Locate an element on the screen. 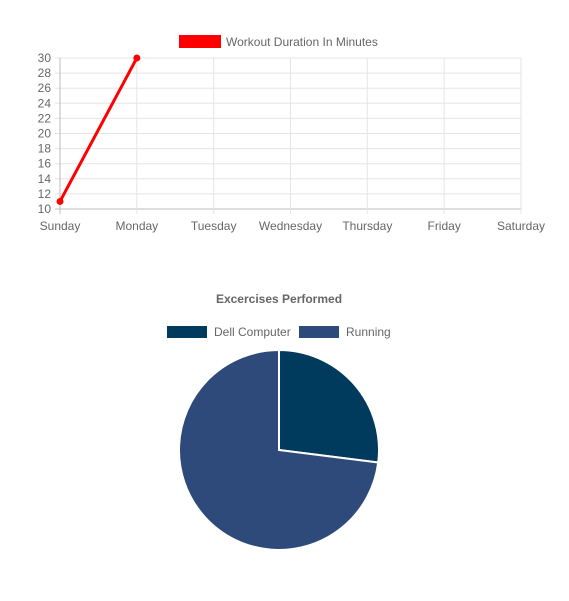 This screenshot has width=569, height=601. line-chart-legend: Workout Duration In Minutes is located at coordinates (278, 42).